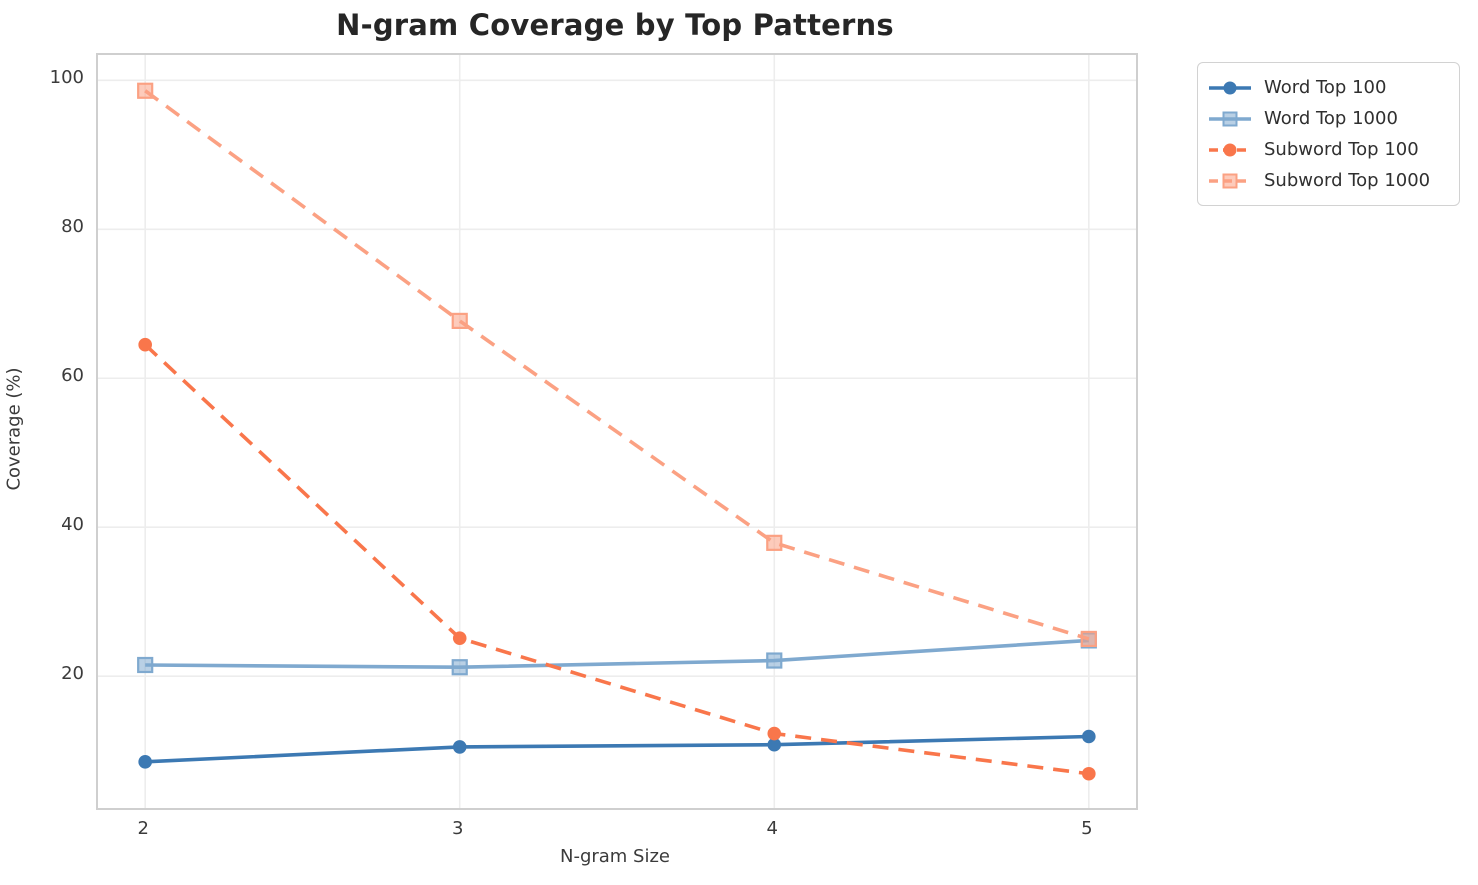 The width and height of the screenshot is (1478, 885). I want to click on legend-item-subword-top-100: Subword Top 100, so click(1327, 149).